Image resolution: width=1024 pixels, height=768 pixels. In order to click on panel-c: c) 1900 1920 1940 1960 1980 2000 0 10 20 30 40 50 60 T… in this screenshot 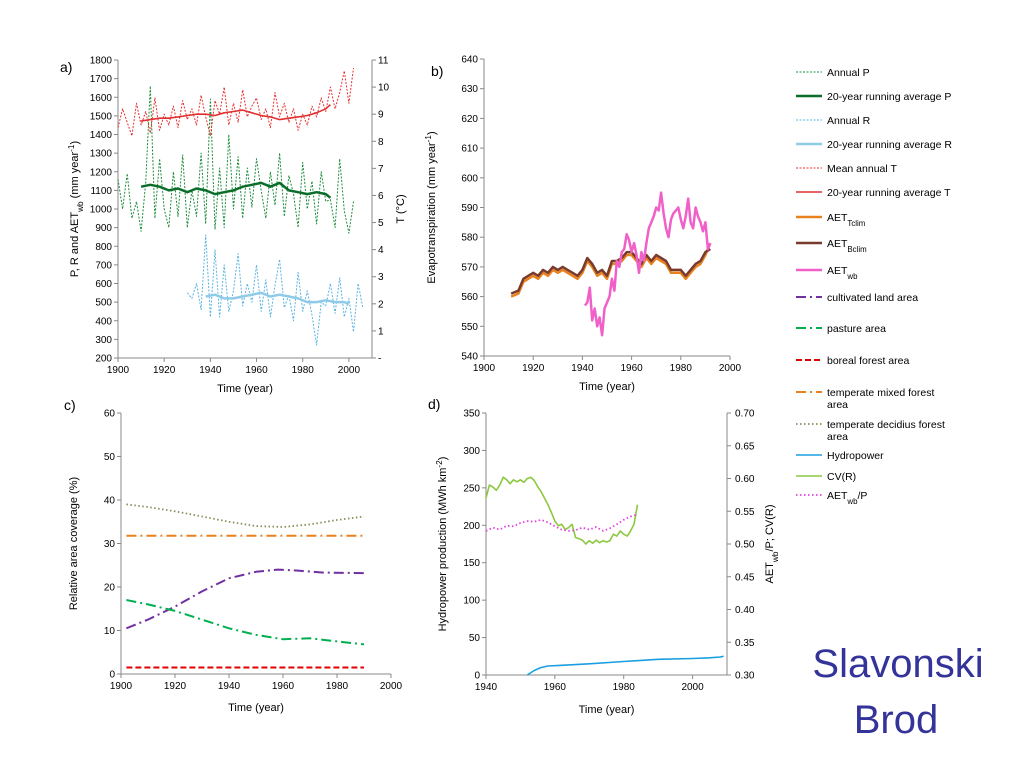, I will do `click(233, 555)`.